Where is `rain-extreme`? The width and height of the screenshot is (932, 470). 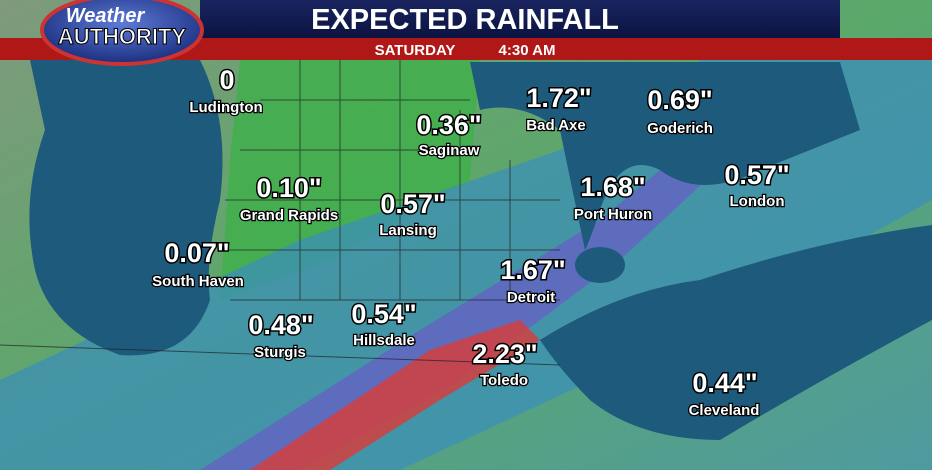 rain-extreme is located at coordinates (395, 395).